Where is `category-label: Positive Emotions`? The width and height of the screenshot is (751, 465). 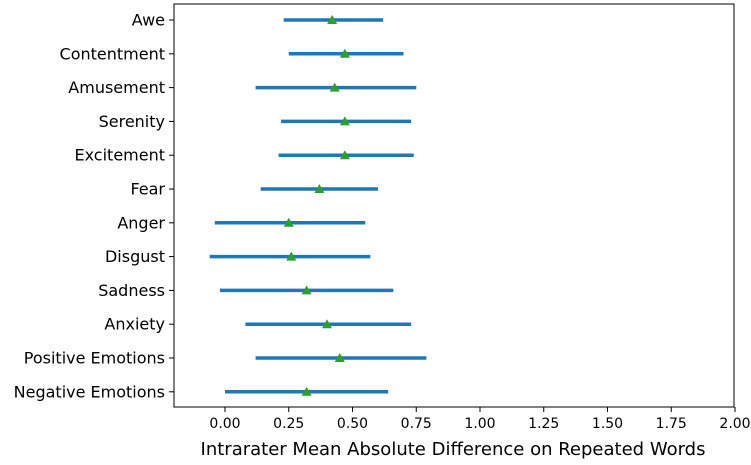 category-label: Positive Emotions is located at coordinates (94, 358).